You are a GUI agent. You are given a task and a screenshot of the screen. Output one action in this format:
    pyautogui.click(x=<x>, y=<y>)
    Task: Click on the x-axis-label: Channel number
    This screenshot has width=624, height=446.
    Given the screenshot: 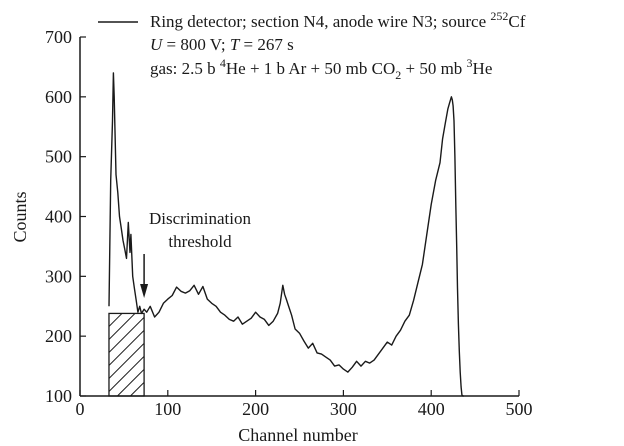 What is the action you would take?
    pyautogui.click(x=297, y=435)
    